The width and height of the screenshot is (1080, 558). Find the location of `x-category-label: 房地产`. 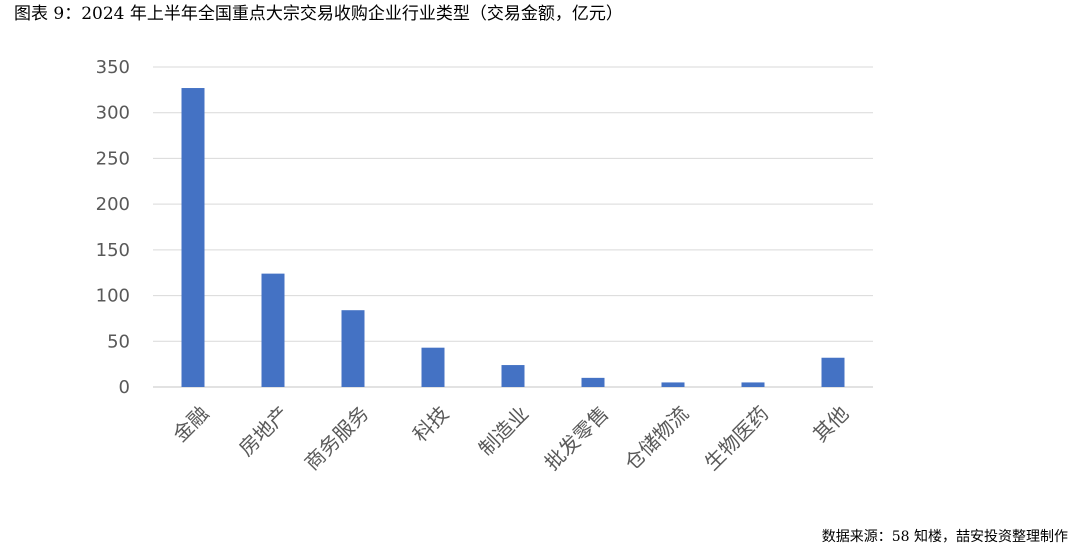

x-category-label: 房地产 is located at coordinates (263, 430).